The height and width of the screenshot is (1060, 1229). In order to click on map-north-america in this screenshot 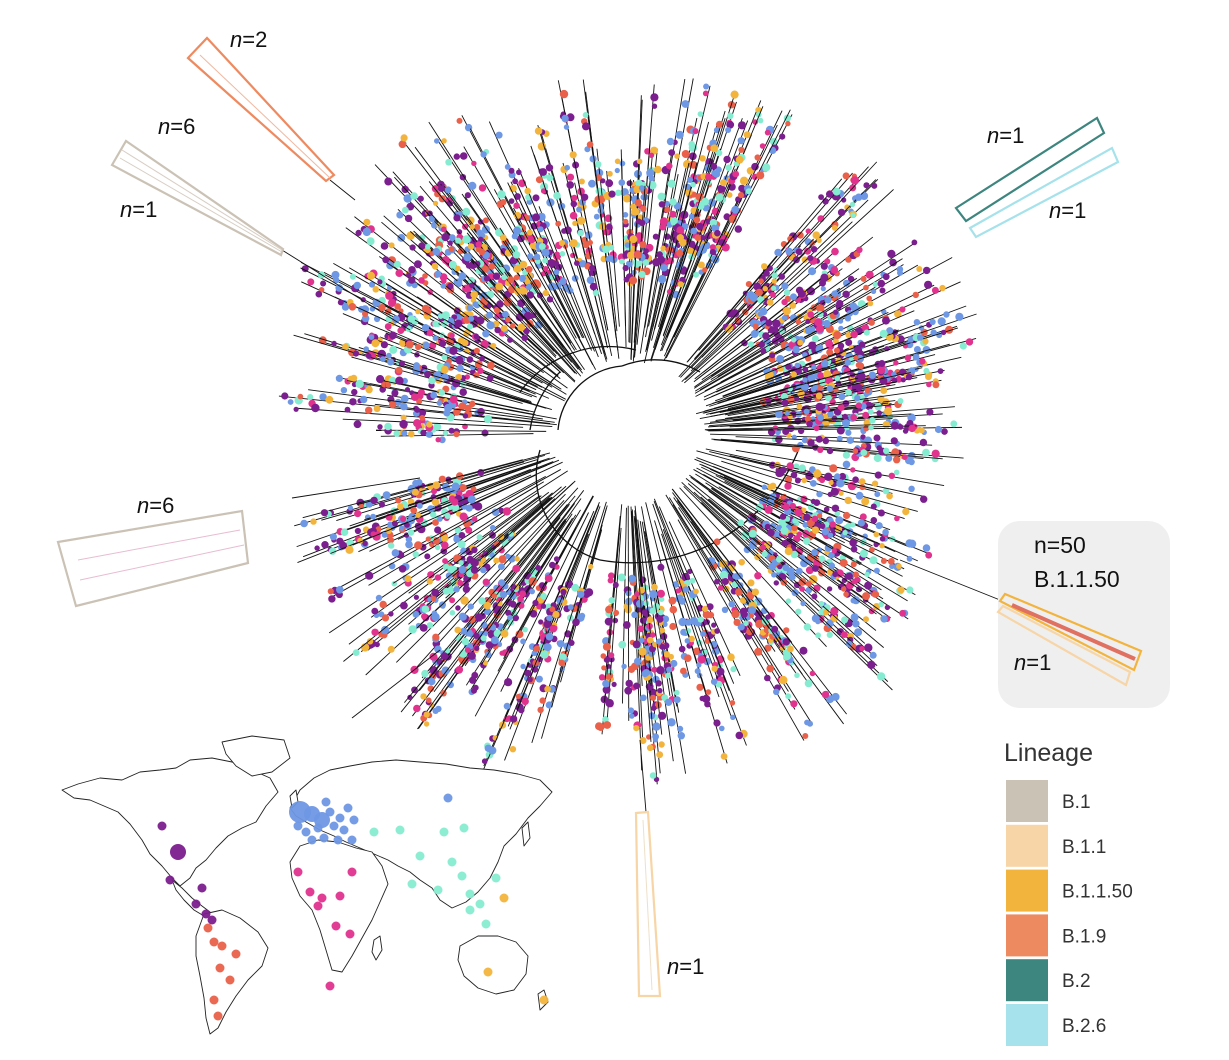, I will do `click(170, 822)`.